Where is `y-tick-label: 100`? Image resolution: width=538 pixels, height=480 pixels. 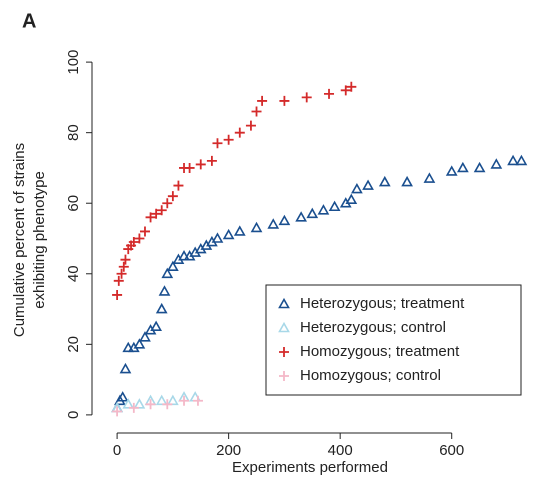
y-tick-label: 100 is located at coordinates (73, 62).